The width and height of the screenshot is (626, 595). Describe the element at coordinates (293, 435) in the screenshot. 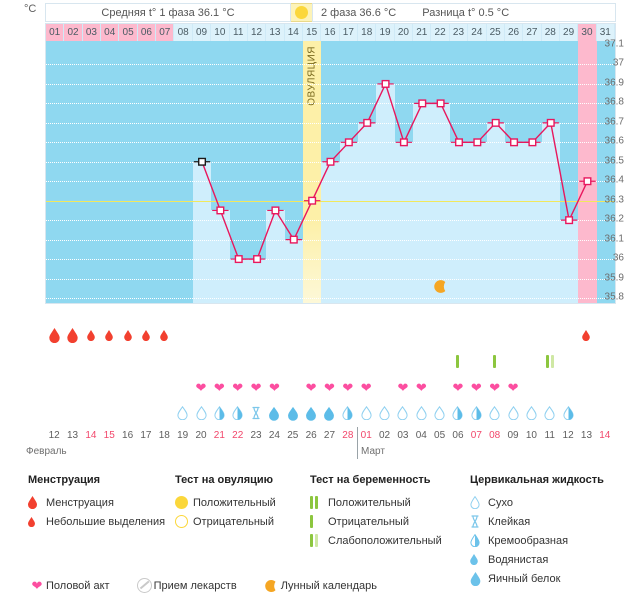

I see `date-cell: 25` at that location.